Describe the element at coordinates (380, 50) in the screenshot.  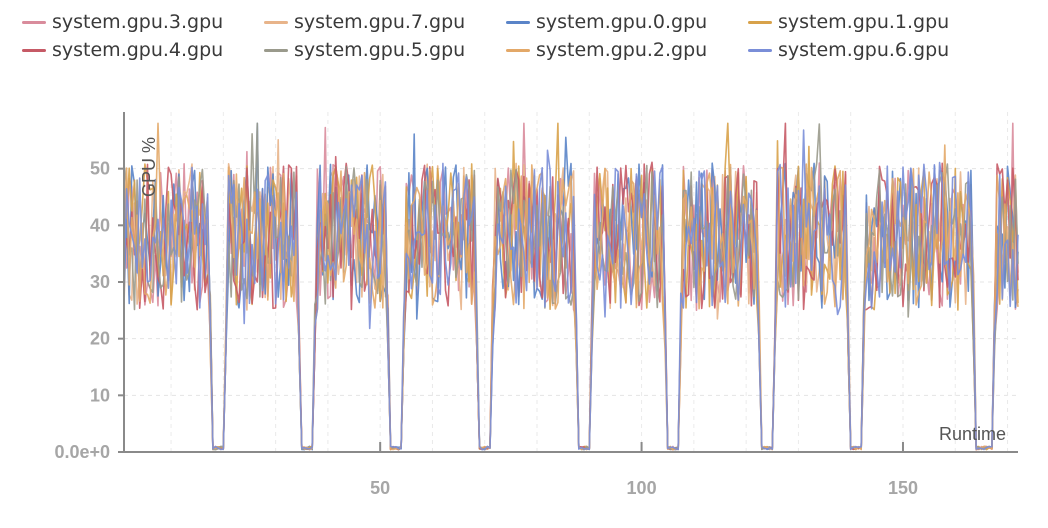
I see `legend-label: system.gpu.5.gpu` at that location.